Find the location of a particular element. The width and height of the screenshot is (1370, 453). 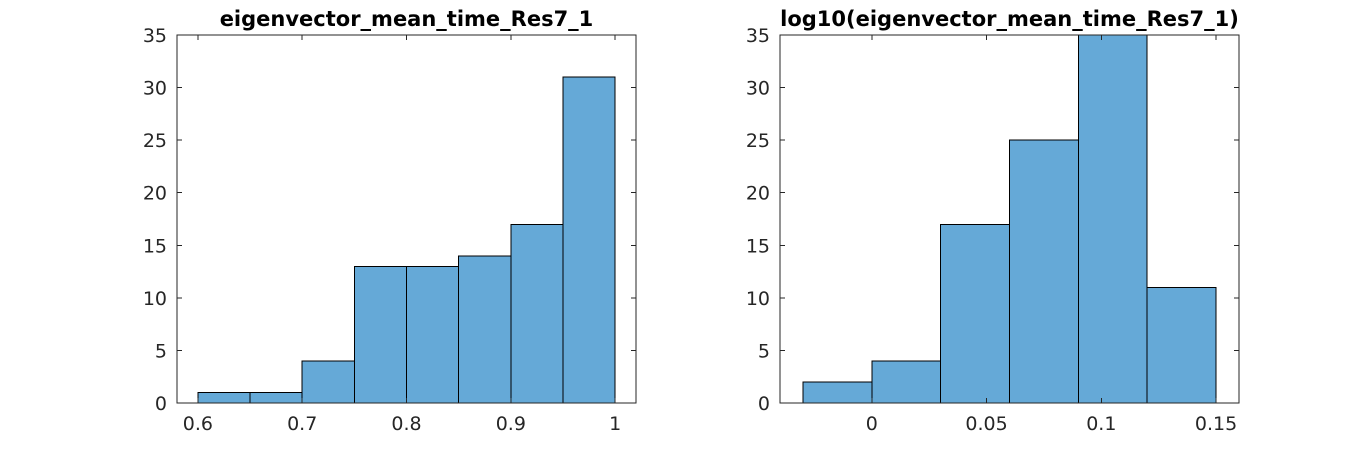

x-tick-label: 0.8 is located at coordinates (406, 424).